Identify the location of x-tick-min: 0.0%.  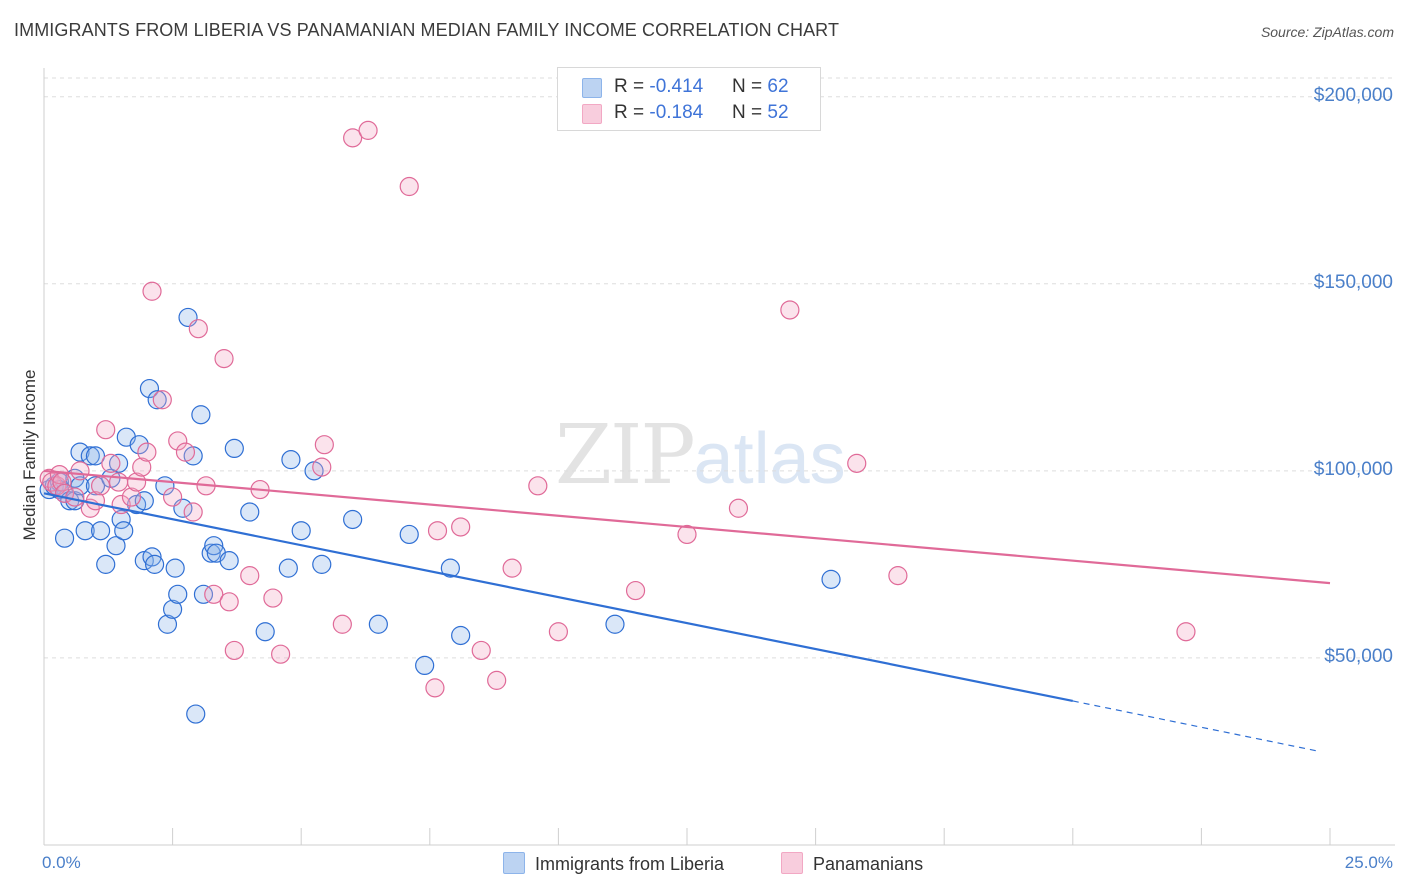
(61, 862).